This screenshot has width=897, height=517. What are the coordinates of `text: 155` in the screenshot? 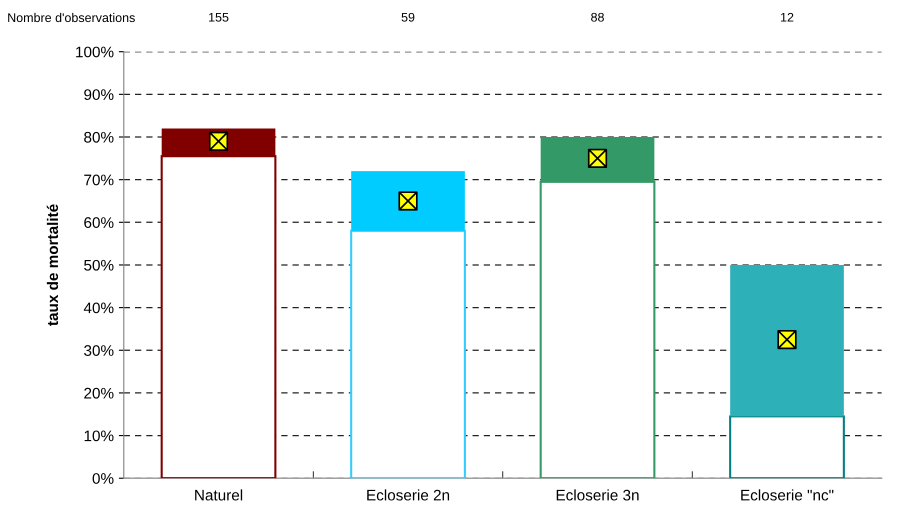 It's located at (218, 17).